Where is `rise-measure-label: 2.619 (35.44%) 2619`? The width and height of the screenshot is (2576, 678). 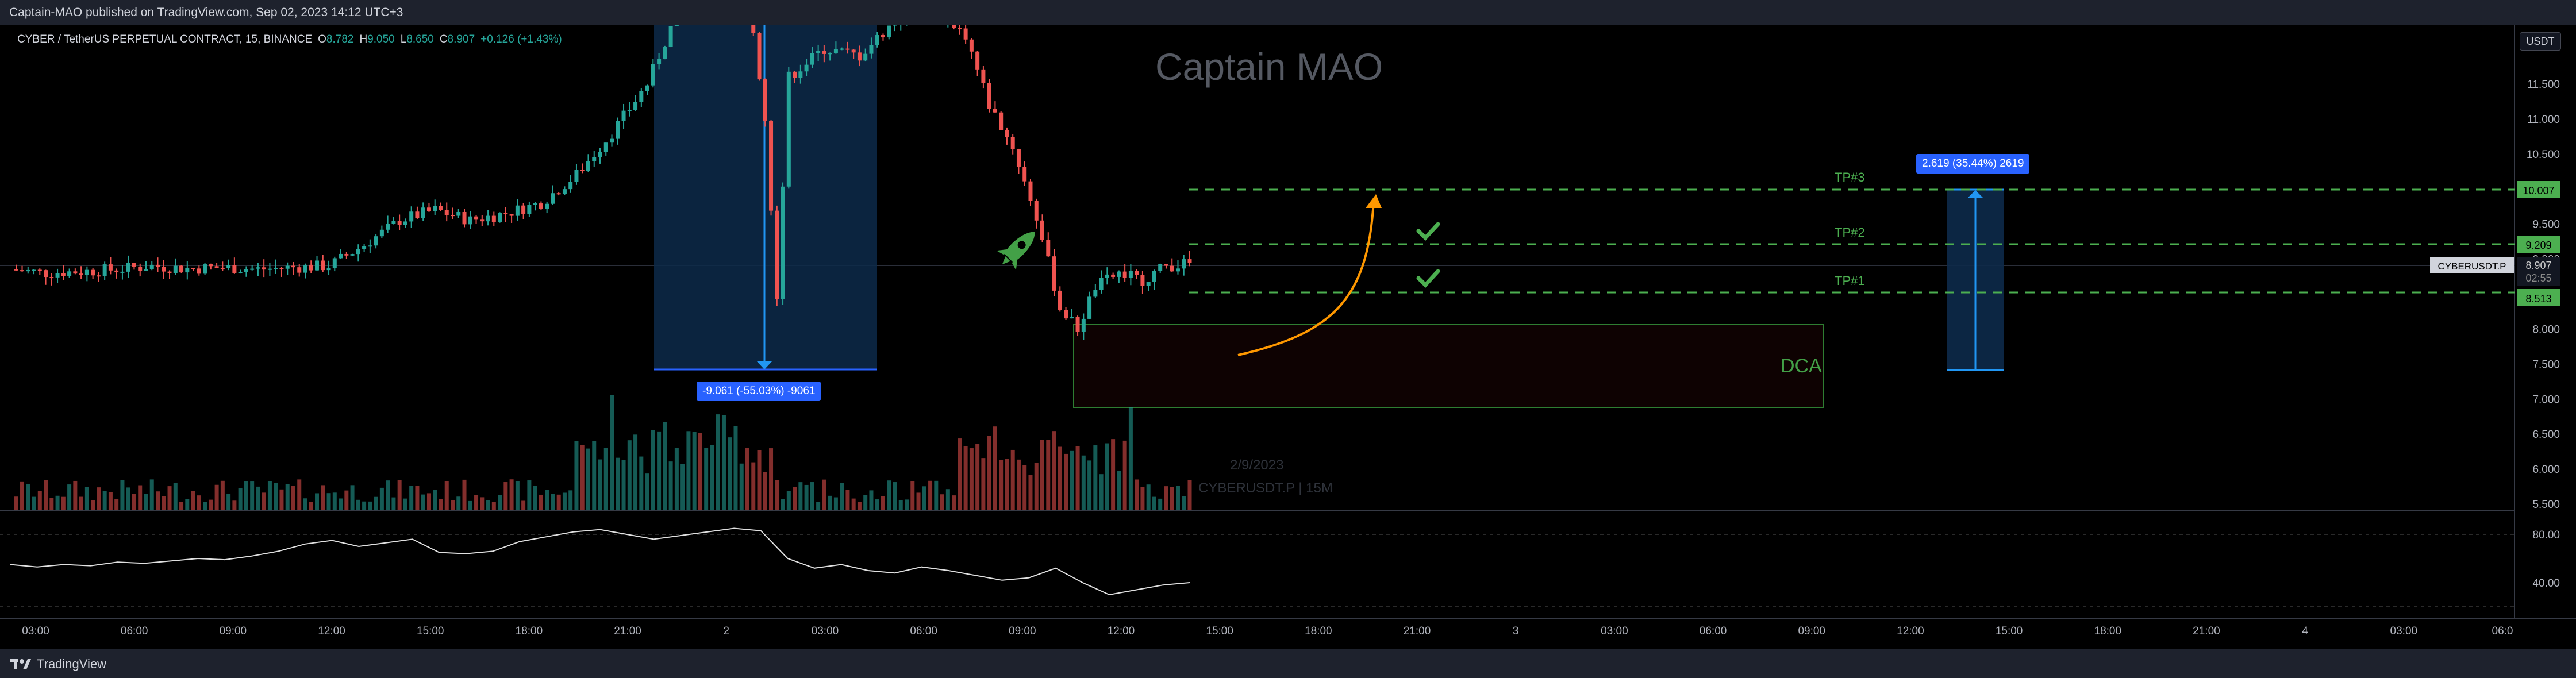 rise-measure-label: 2.619 (35.44%) 2619 is located at coordinates (1973, 164).